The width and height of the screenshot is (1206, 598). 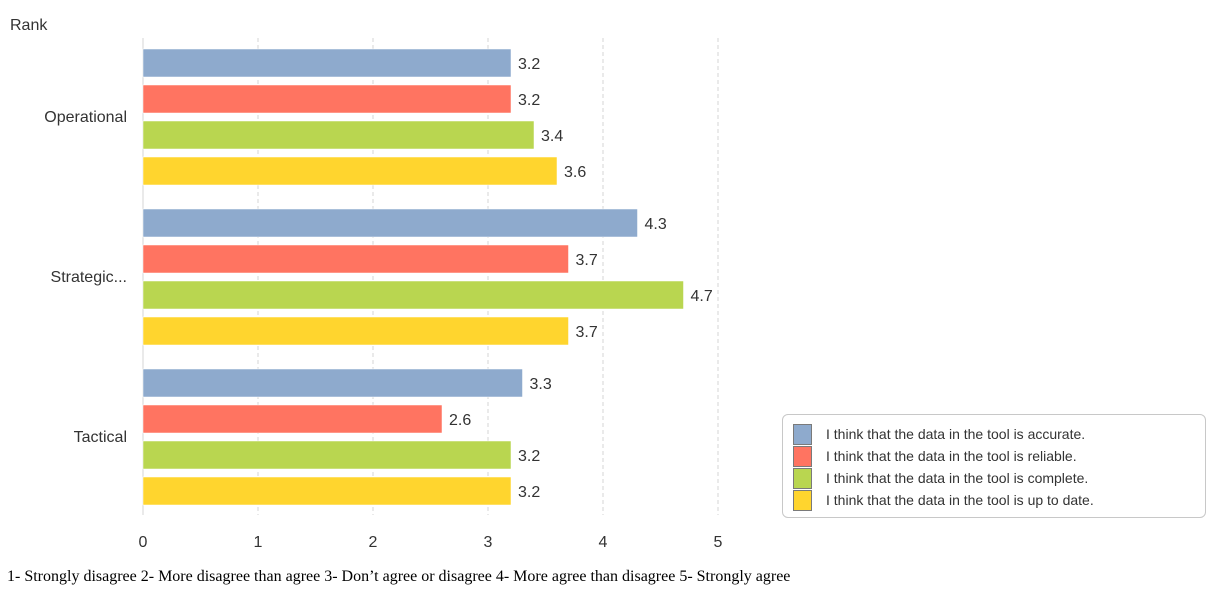 What do you see at coordinates (431, 542) in the screenshot?
I see `x-axis: 0 1 2 3 4 5` at bounding box center [431, 542].